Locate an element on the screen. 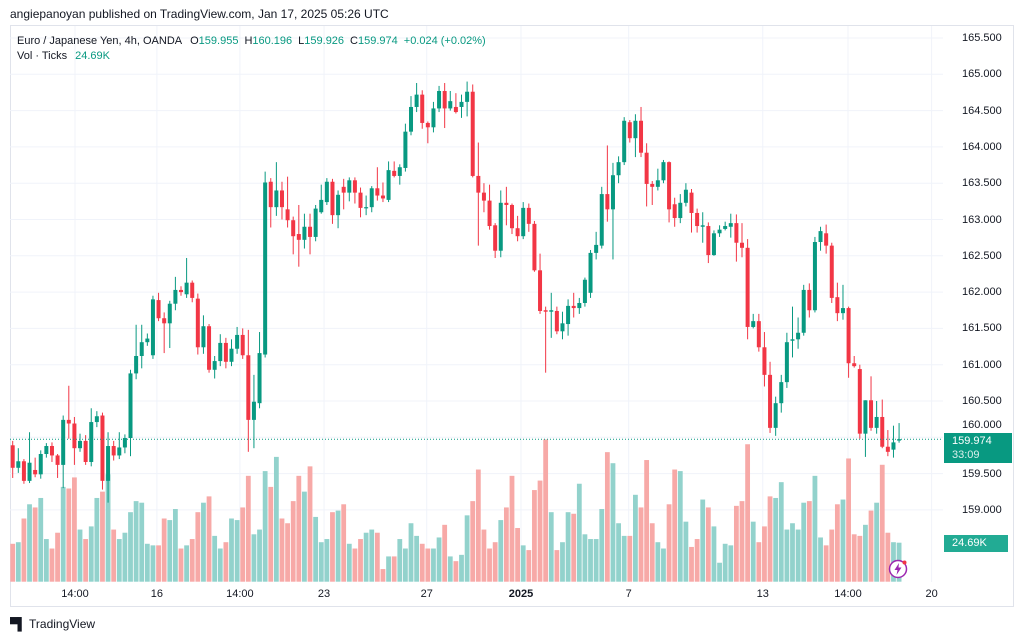 Image resolution: width=1024 pixels, height=641 pixels. lightning-alert-icon is located at coordinates (898, 569).